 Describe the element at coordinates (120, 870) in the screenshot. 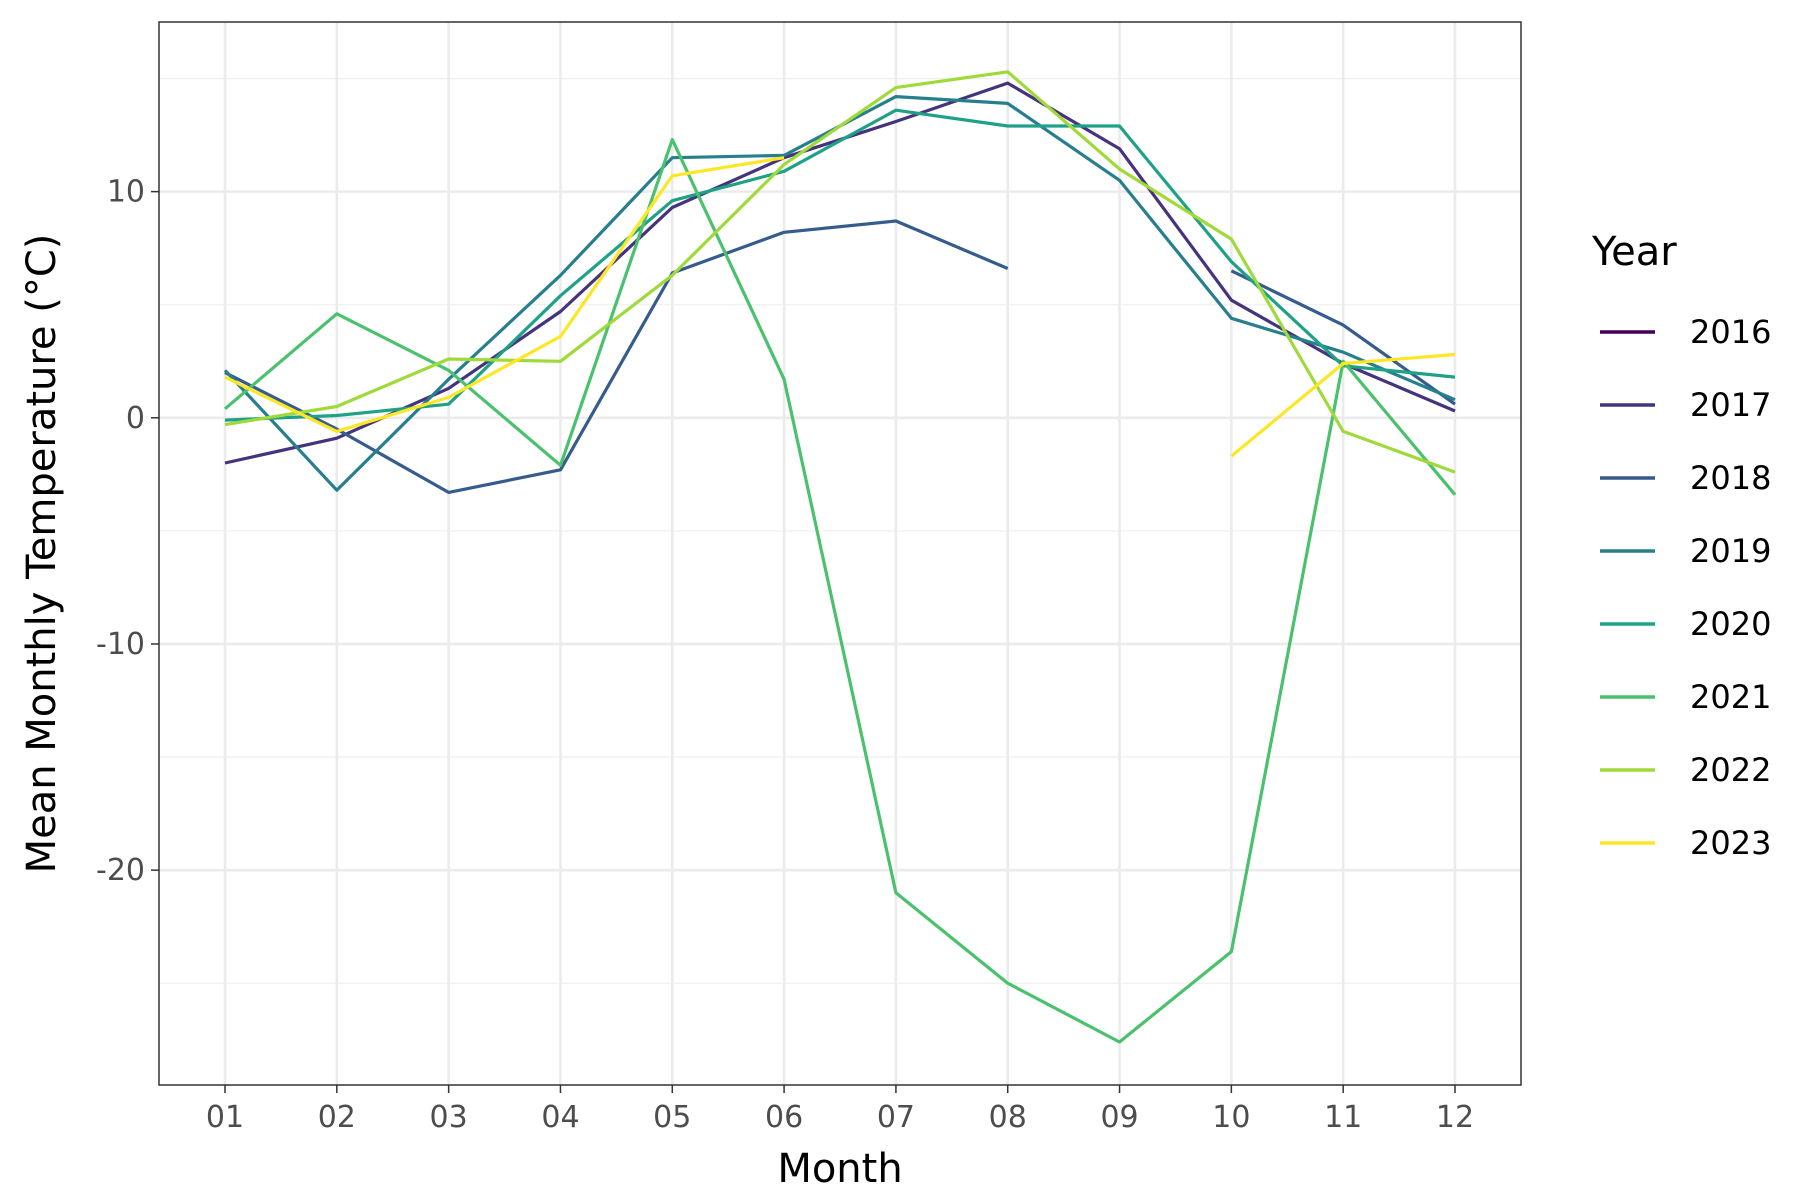

I see `y-tick-label: -20` at that location.